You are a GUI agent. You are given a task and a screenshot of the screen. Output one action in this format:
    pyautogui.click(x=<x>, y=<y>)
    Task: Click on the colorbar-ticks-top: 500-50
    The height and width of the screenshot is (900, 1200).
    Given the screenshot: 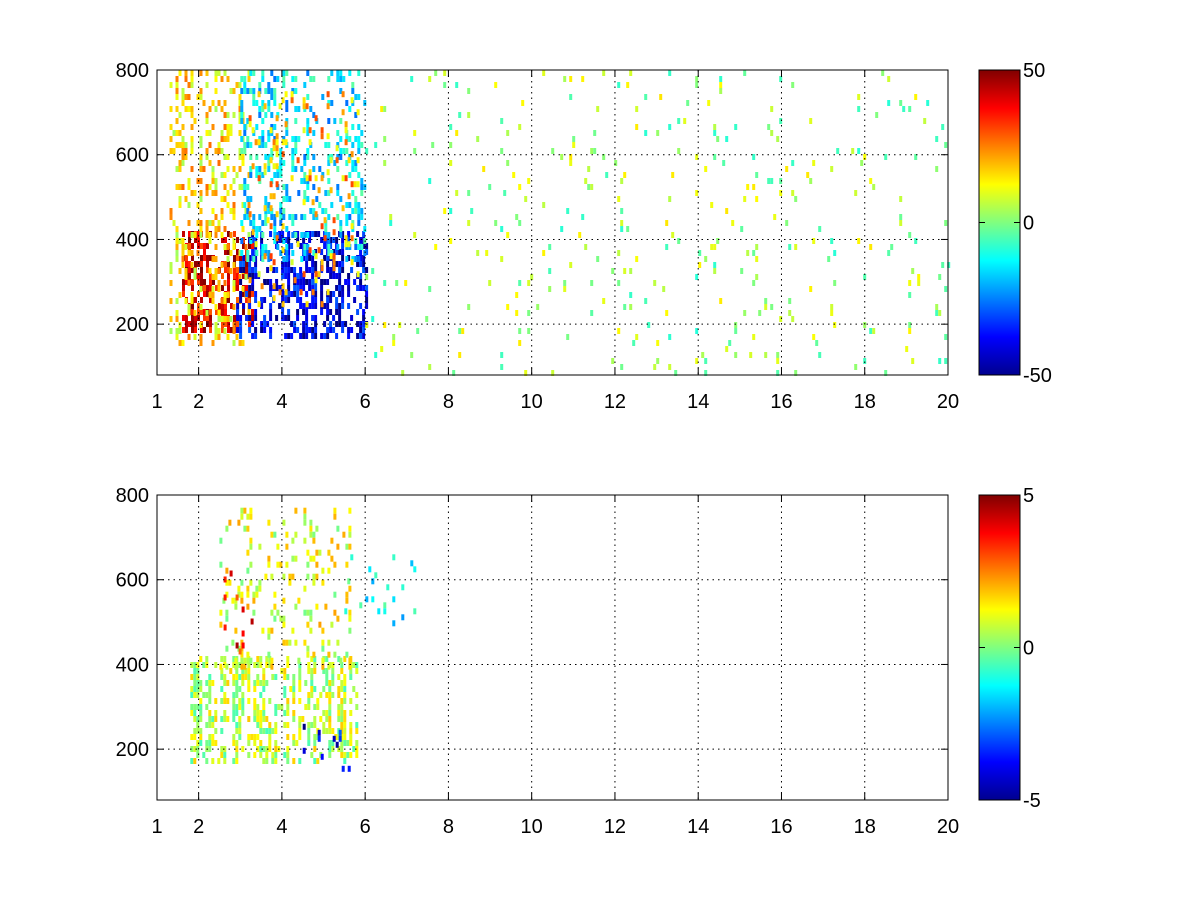 What is the action you would take?
    pyautogui.click(x=1015, y=223)
    